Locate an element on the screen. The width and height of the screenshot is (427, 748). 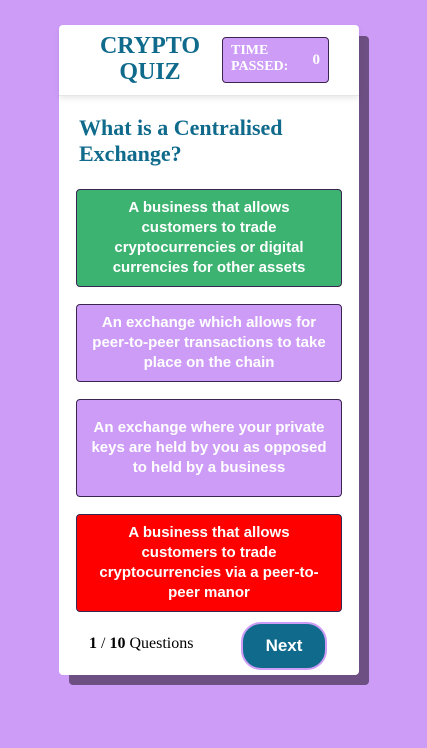
question-text: What is a Centralised Exchange? is located at coordinates (181, 140).